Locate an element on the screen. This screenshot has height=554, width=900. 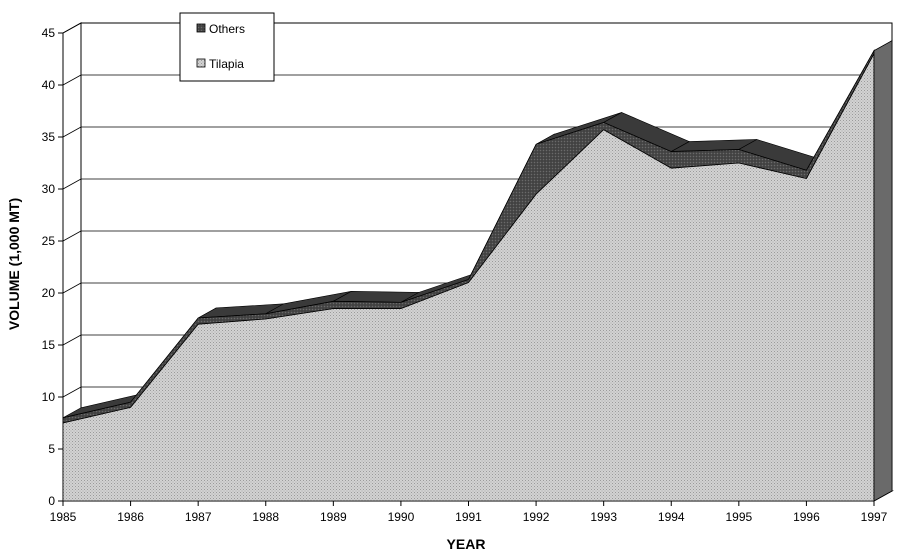
x-tick-label: 1996 is located at coordinates (806, 517).